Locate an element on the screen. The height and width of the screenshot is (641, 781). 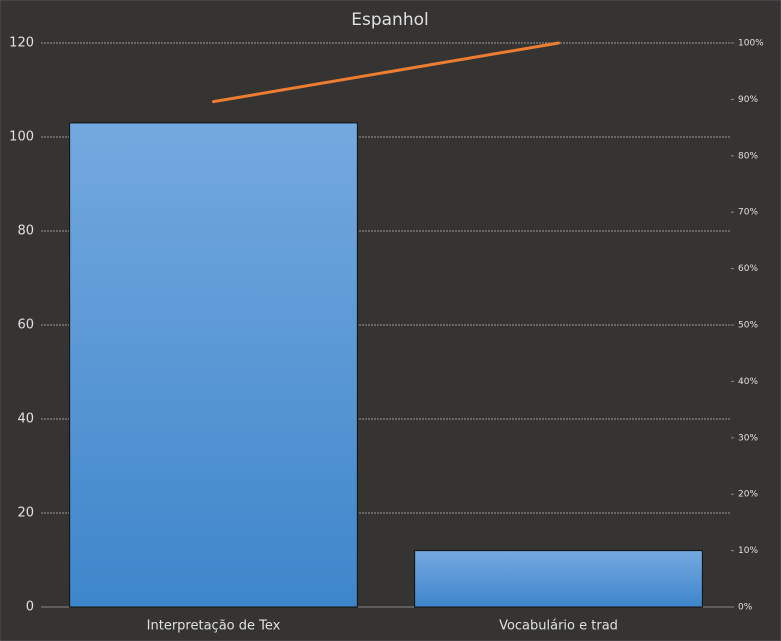
y-tick-label: 100 is located at coordinates (21, 137).